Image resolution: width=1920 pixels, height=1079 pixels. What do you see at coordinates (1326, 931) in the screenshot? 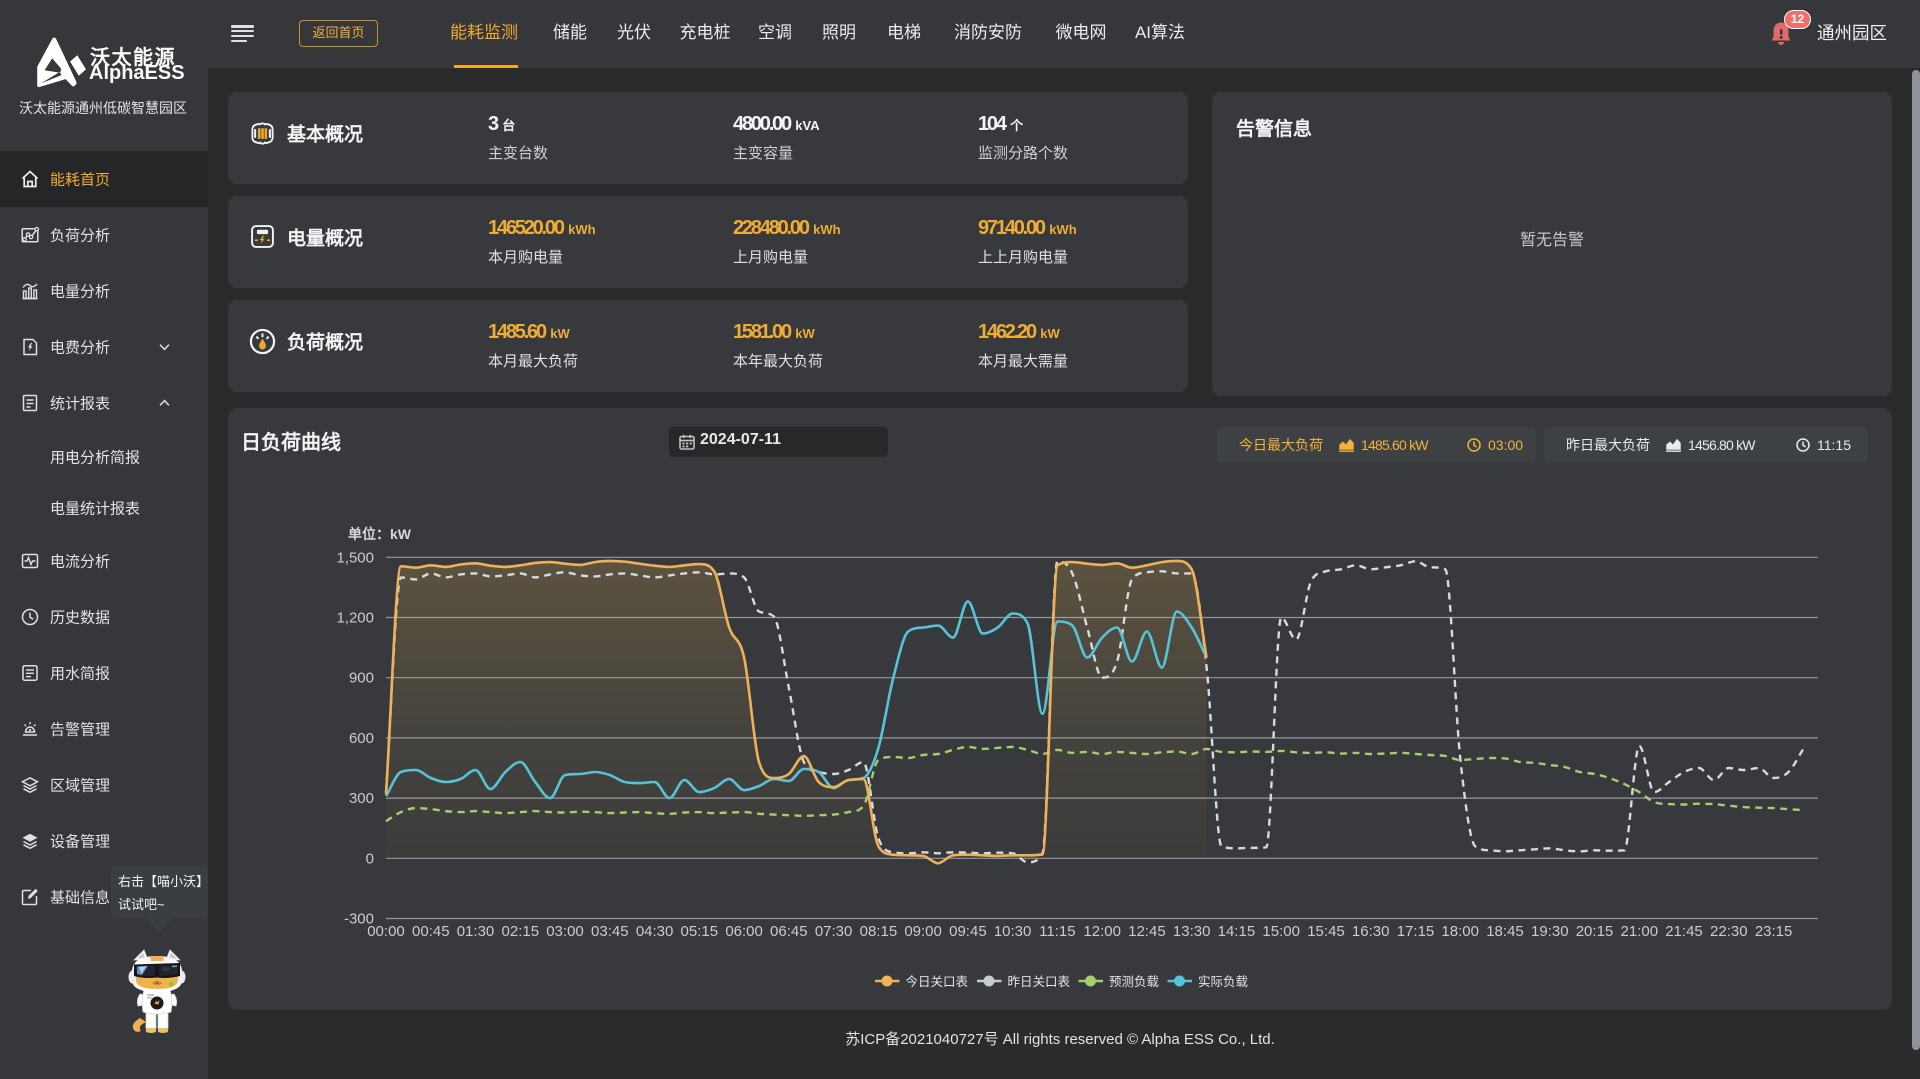
I see `svg-text: 15:45` at bounding box center [1326, 931].